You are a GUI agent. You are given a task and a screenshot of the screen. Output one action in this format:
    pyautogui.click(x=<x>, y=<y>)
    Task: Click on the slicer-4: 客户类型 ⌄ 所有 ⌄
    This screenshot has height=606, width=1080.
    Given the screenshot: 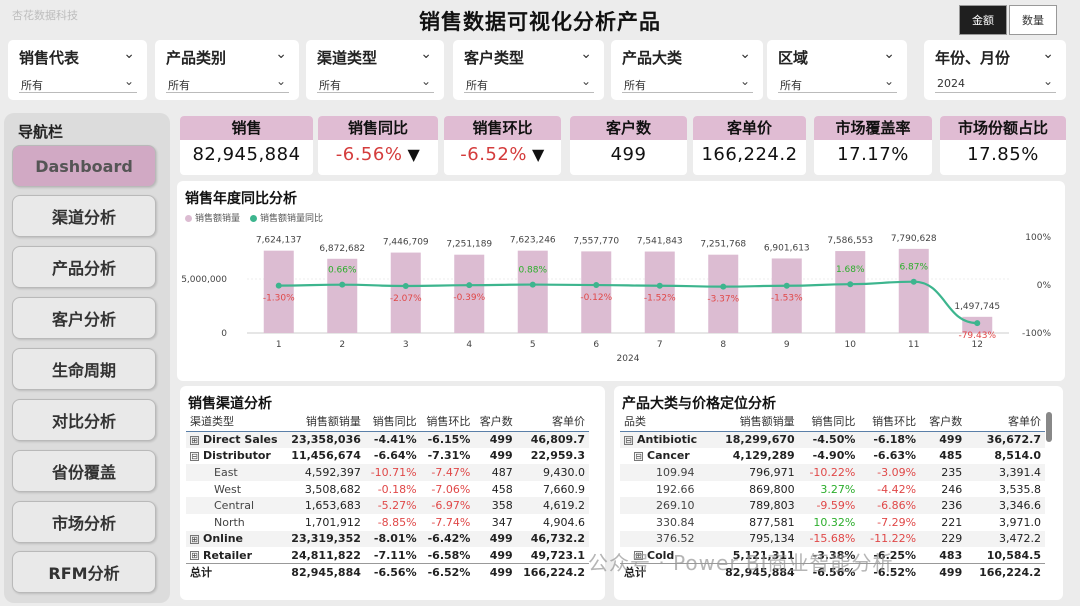 What is the action you would take?
    pyautogui.click(x=528, y=70)
    